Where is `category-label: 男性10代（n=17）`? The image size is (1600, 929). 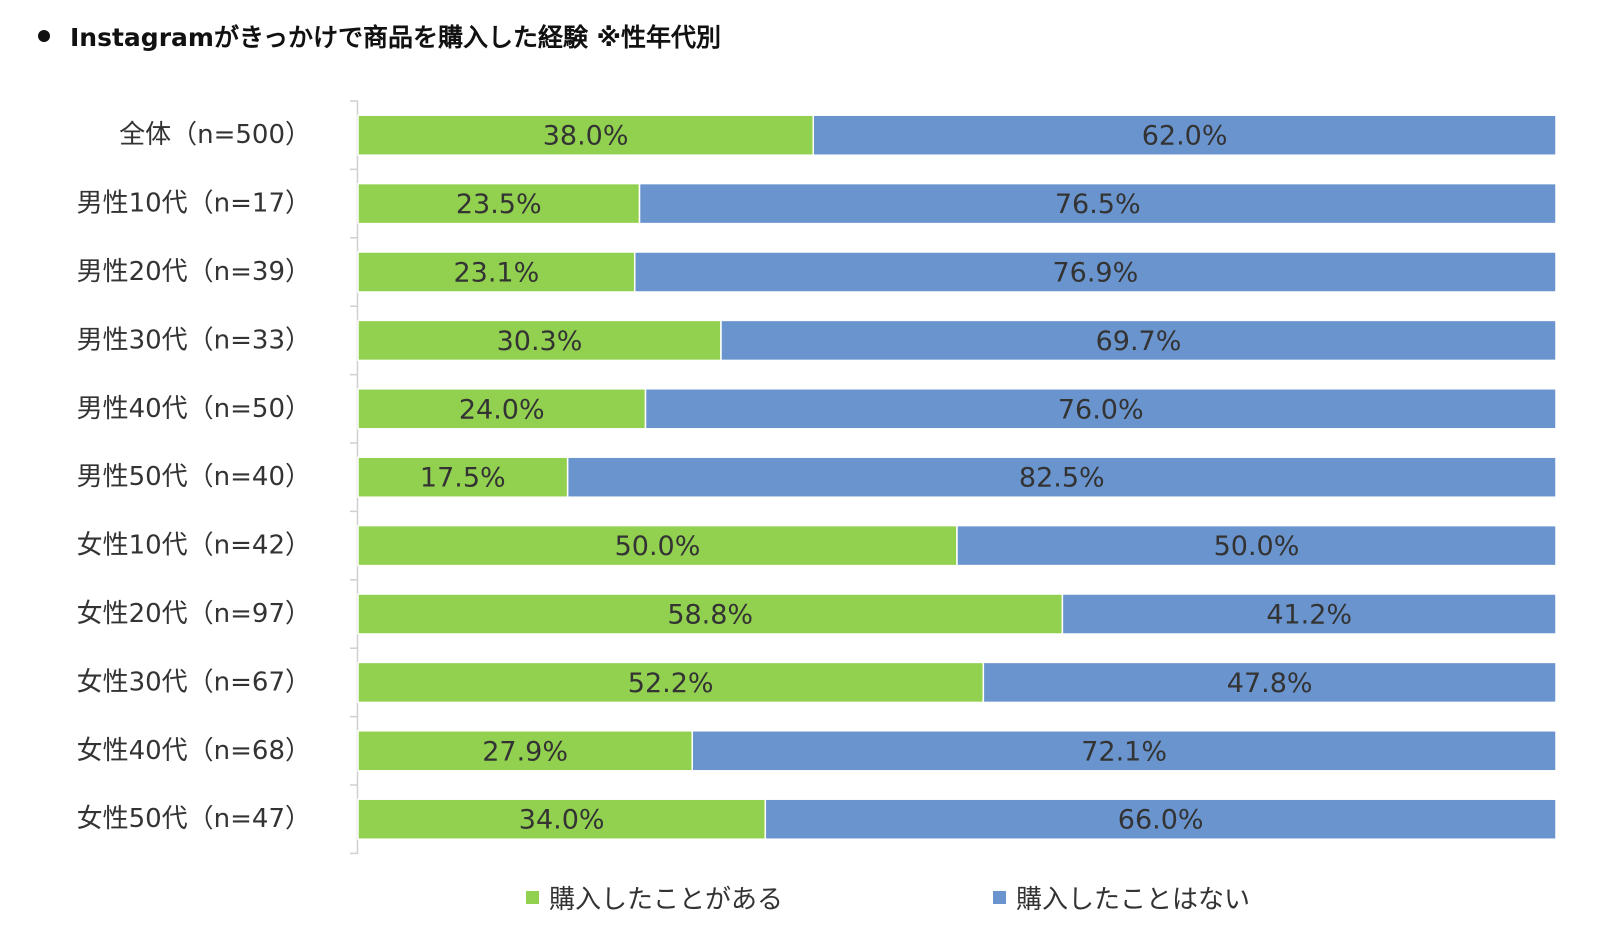
category-label: 男性10代（n=17） is located at coordinates (194, 204).